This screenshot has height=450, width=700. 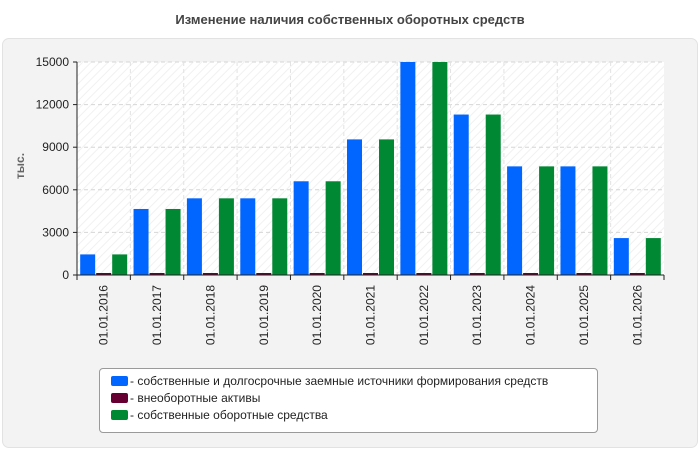 I want to click on x-tick-label: 01.01.2025, so click(x=584, y=315).